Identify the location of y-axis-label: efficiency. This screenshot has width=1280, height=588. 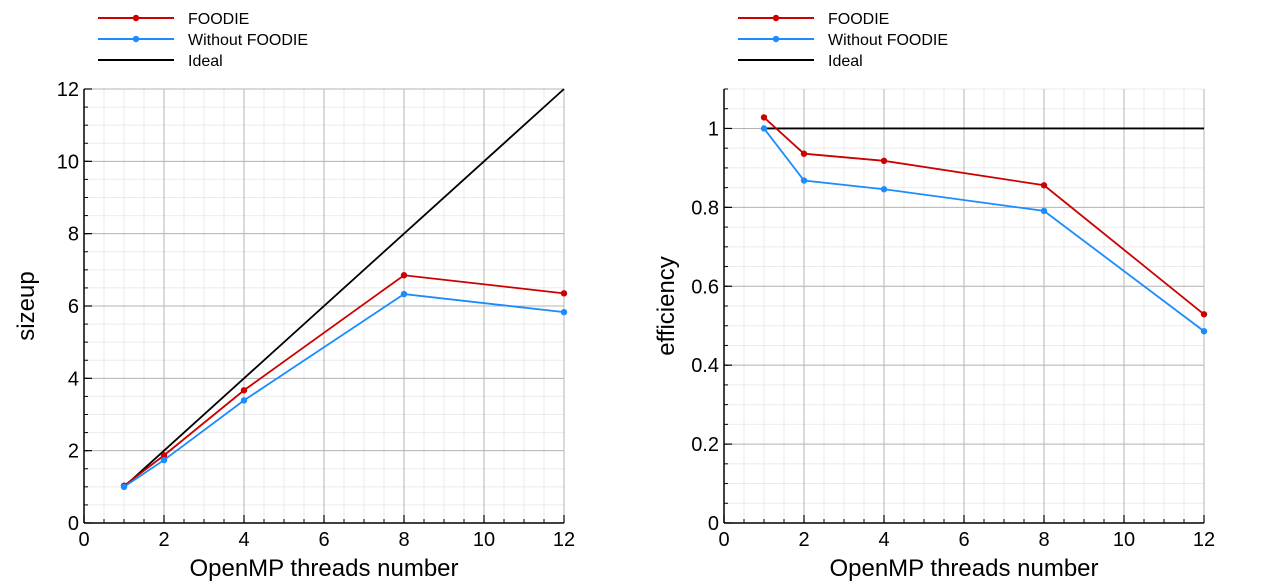
(666, 306).